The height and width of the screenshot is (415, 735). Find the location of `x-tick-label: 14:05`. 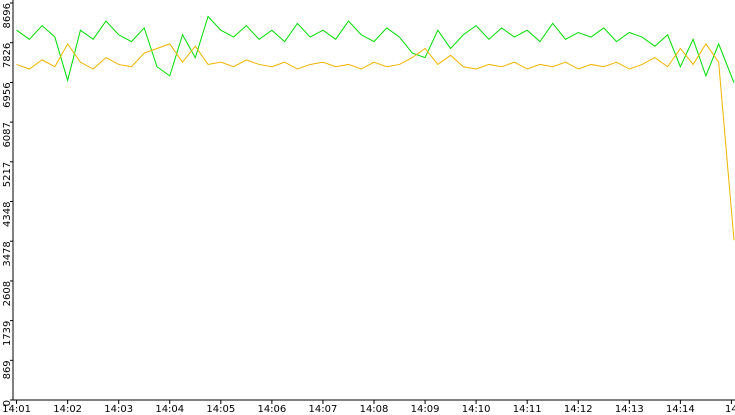

x-tick-label: 14:05 is located at coordinates (220, 409).